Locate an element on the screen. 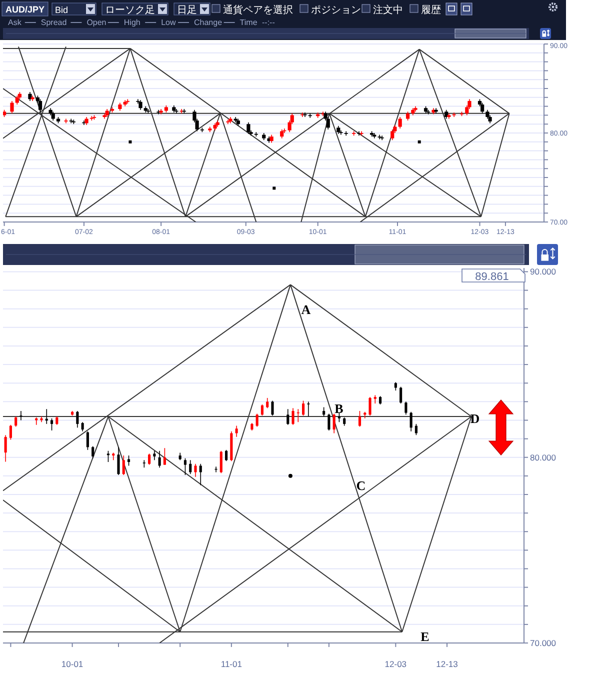 This screenshot has width=591, height=683. text: Bid is located at coordinates (61, 10).